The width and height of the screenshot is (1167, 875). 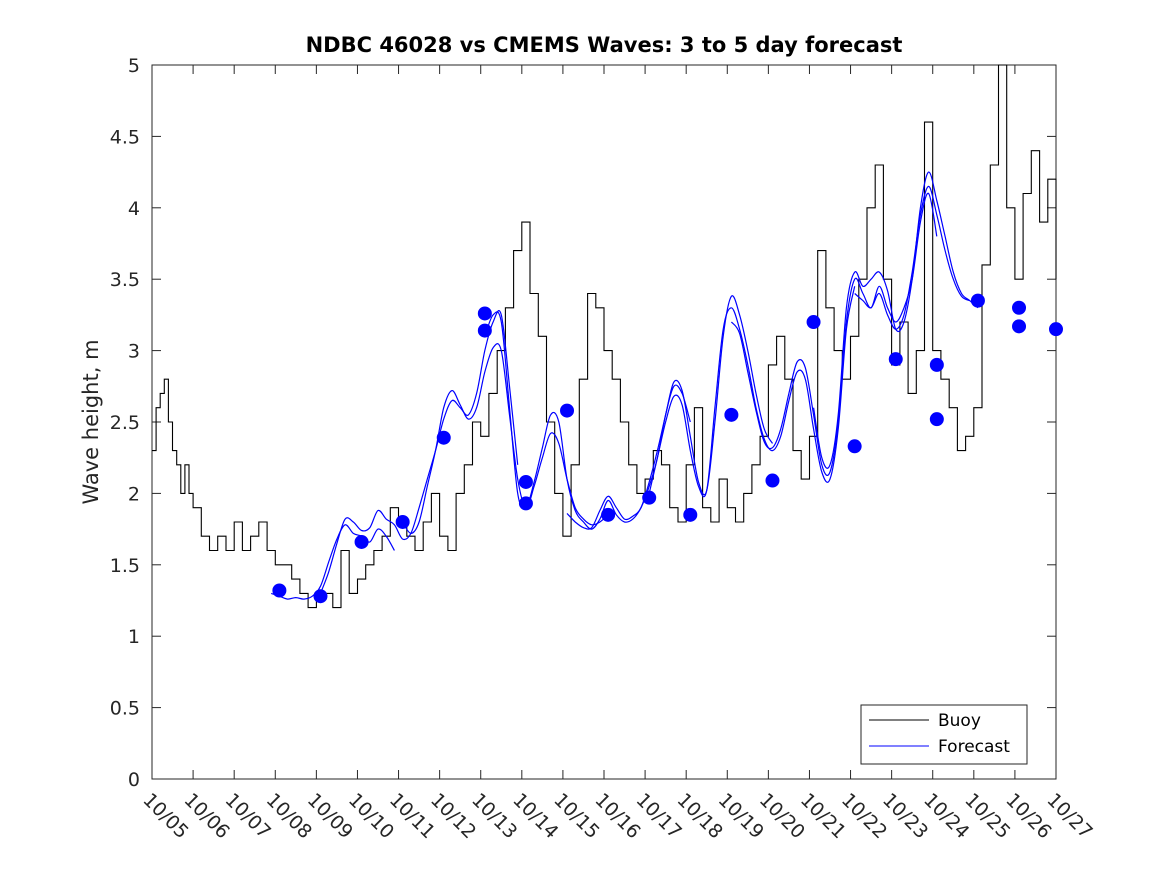 What do you see at coordinates (134, 209) in the screenshot?
I see `y-tick-label: 4` at bounding box center [134, 209].